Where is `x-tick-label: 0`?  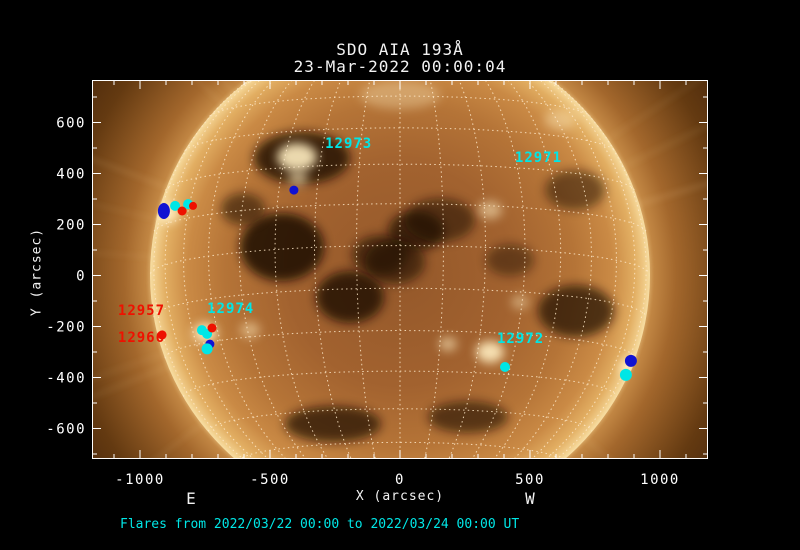
x-tick-label: 0 is located at coordinates (400, 480).